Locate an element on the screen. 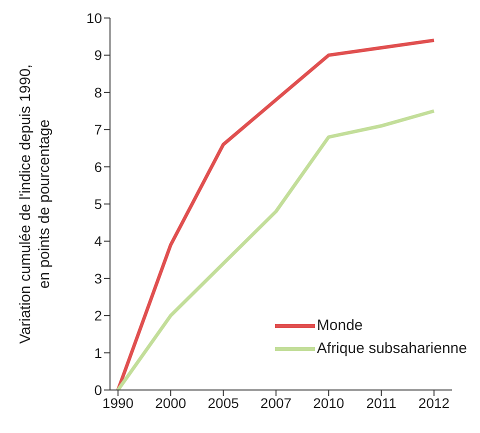  x-tick-label: 2007 is located at coordinates (276, 402).